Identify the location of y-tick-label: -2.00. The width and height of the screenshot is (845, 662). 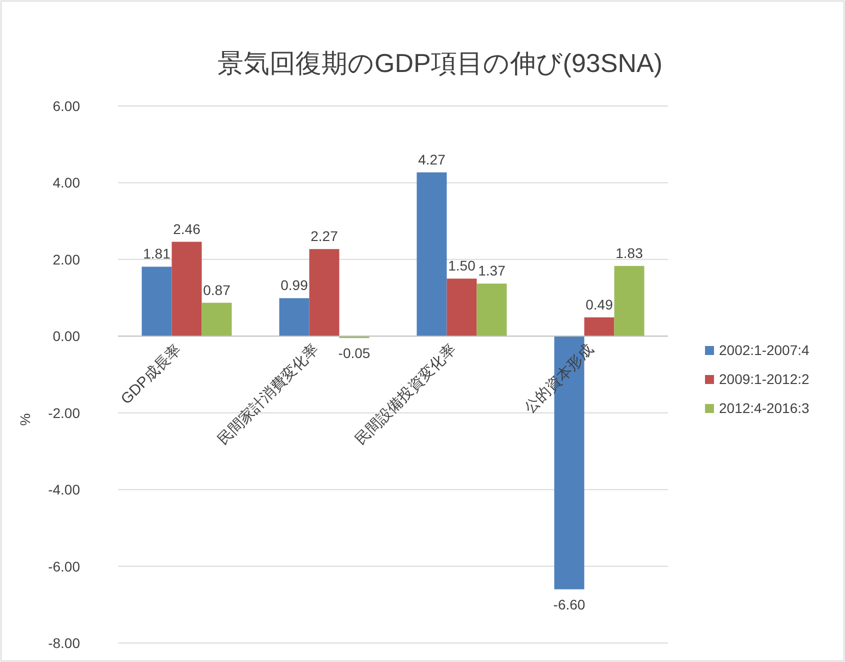
(64, 412).